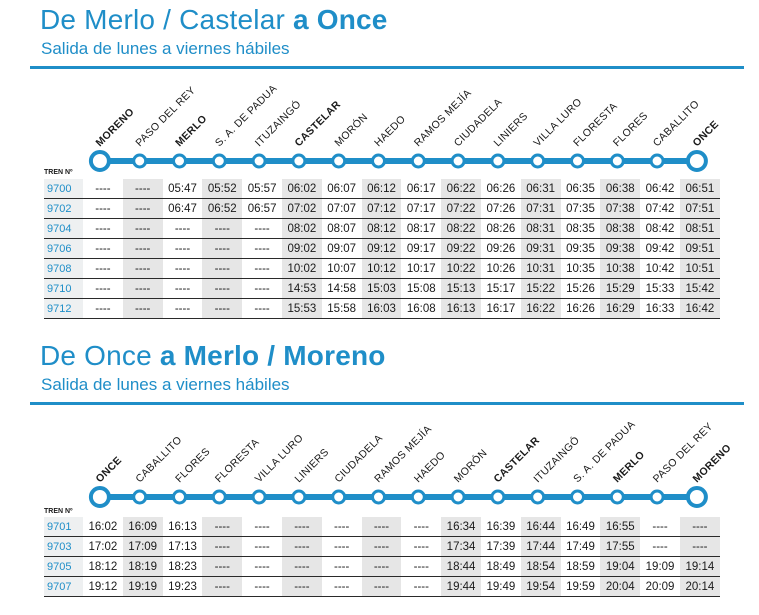 This screenshot has width=759, height=615. I want to click on departure-time: 07:17, so click(421, 208).